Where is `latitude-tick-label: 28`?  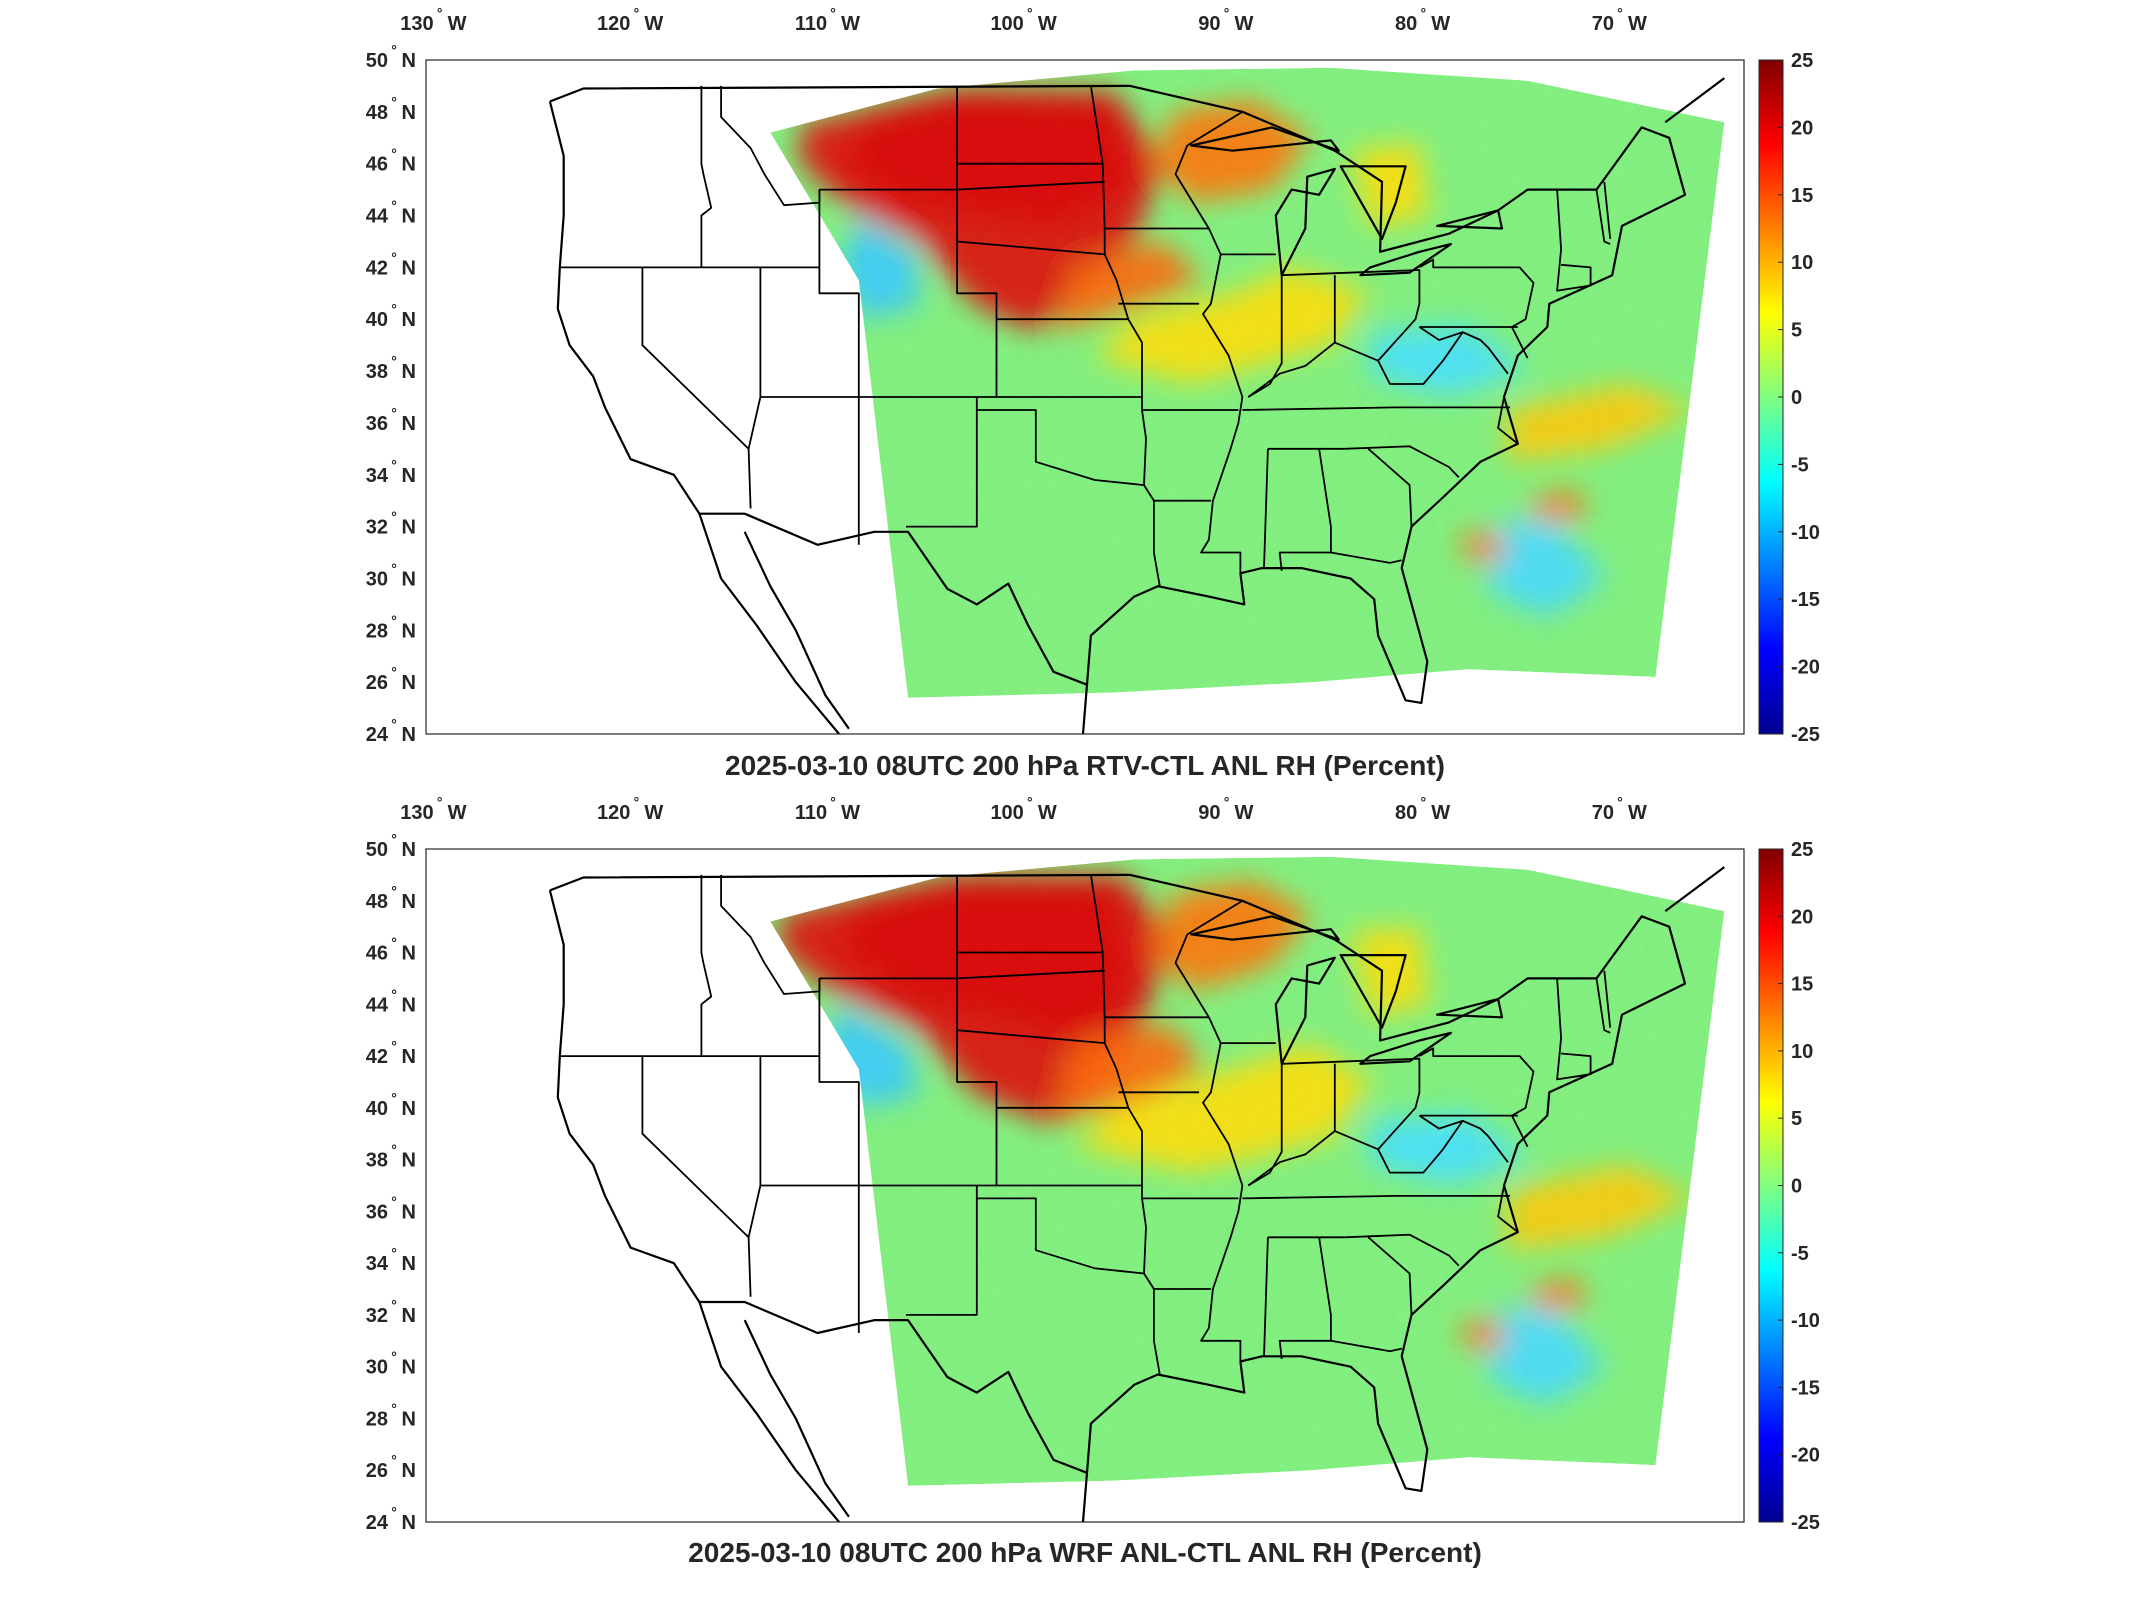
latitude-tick-label: 28 is located at coordinates (377, 631).